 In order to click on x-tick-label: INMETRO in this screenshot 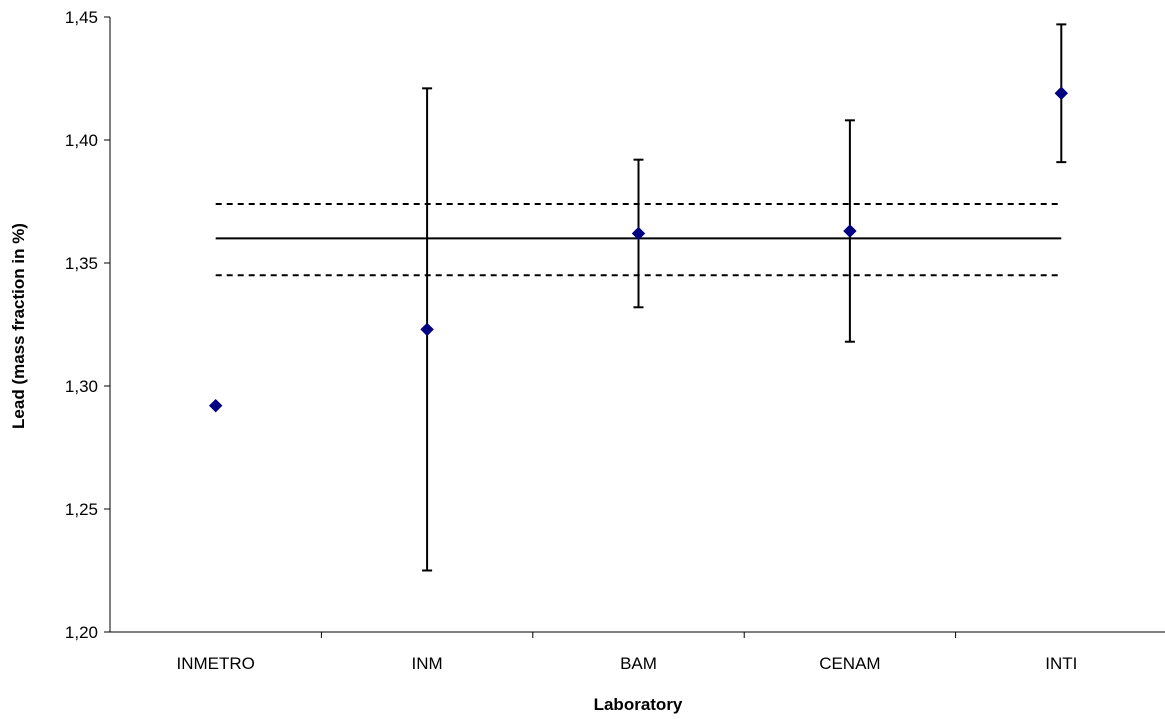, I will do `click(216, 663)`.